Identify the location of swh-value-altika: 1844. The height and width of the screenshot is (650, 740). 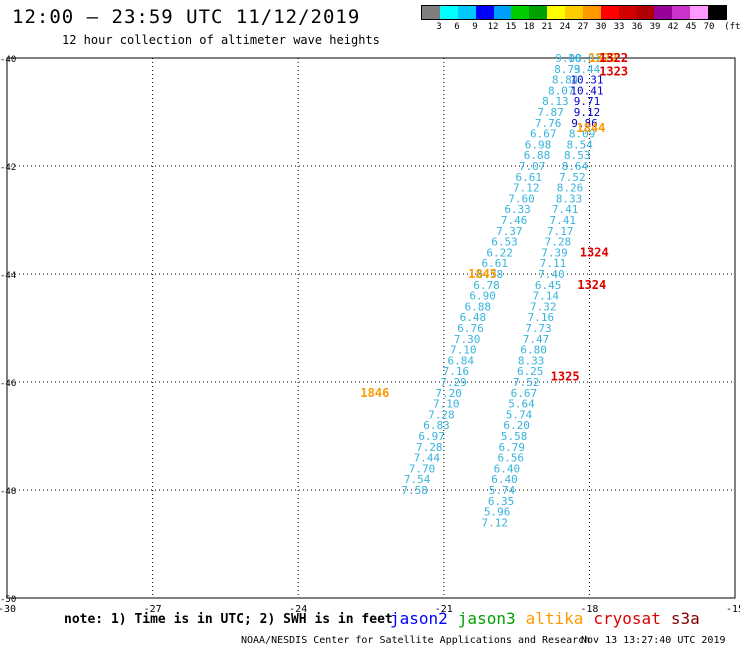
(590, 128).